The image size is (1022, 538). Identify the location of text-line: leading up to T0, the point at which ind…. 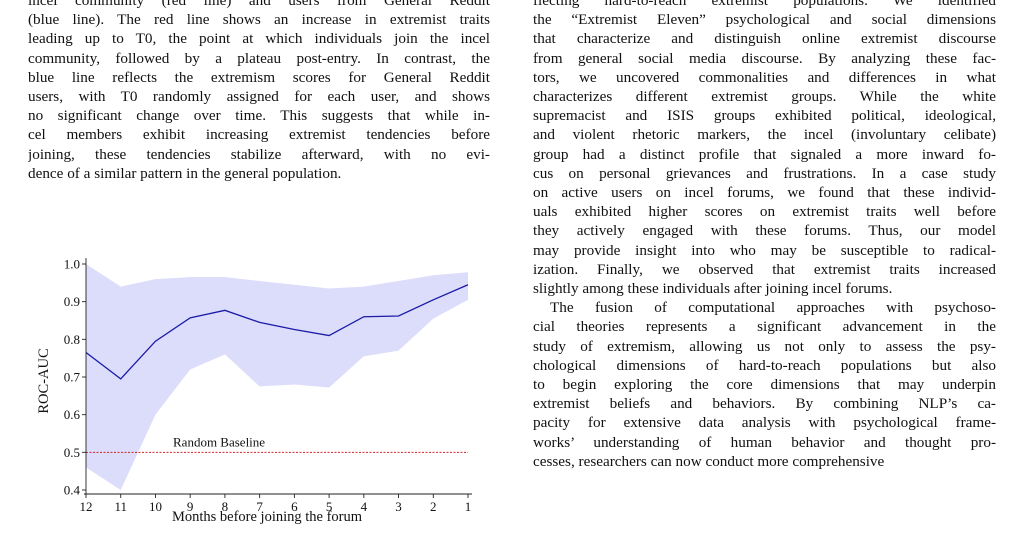
(259, 39).